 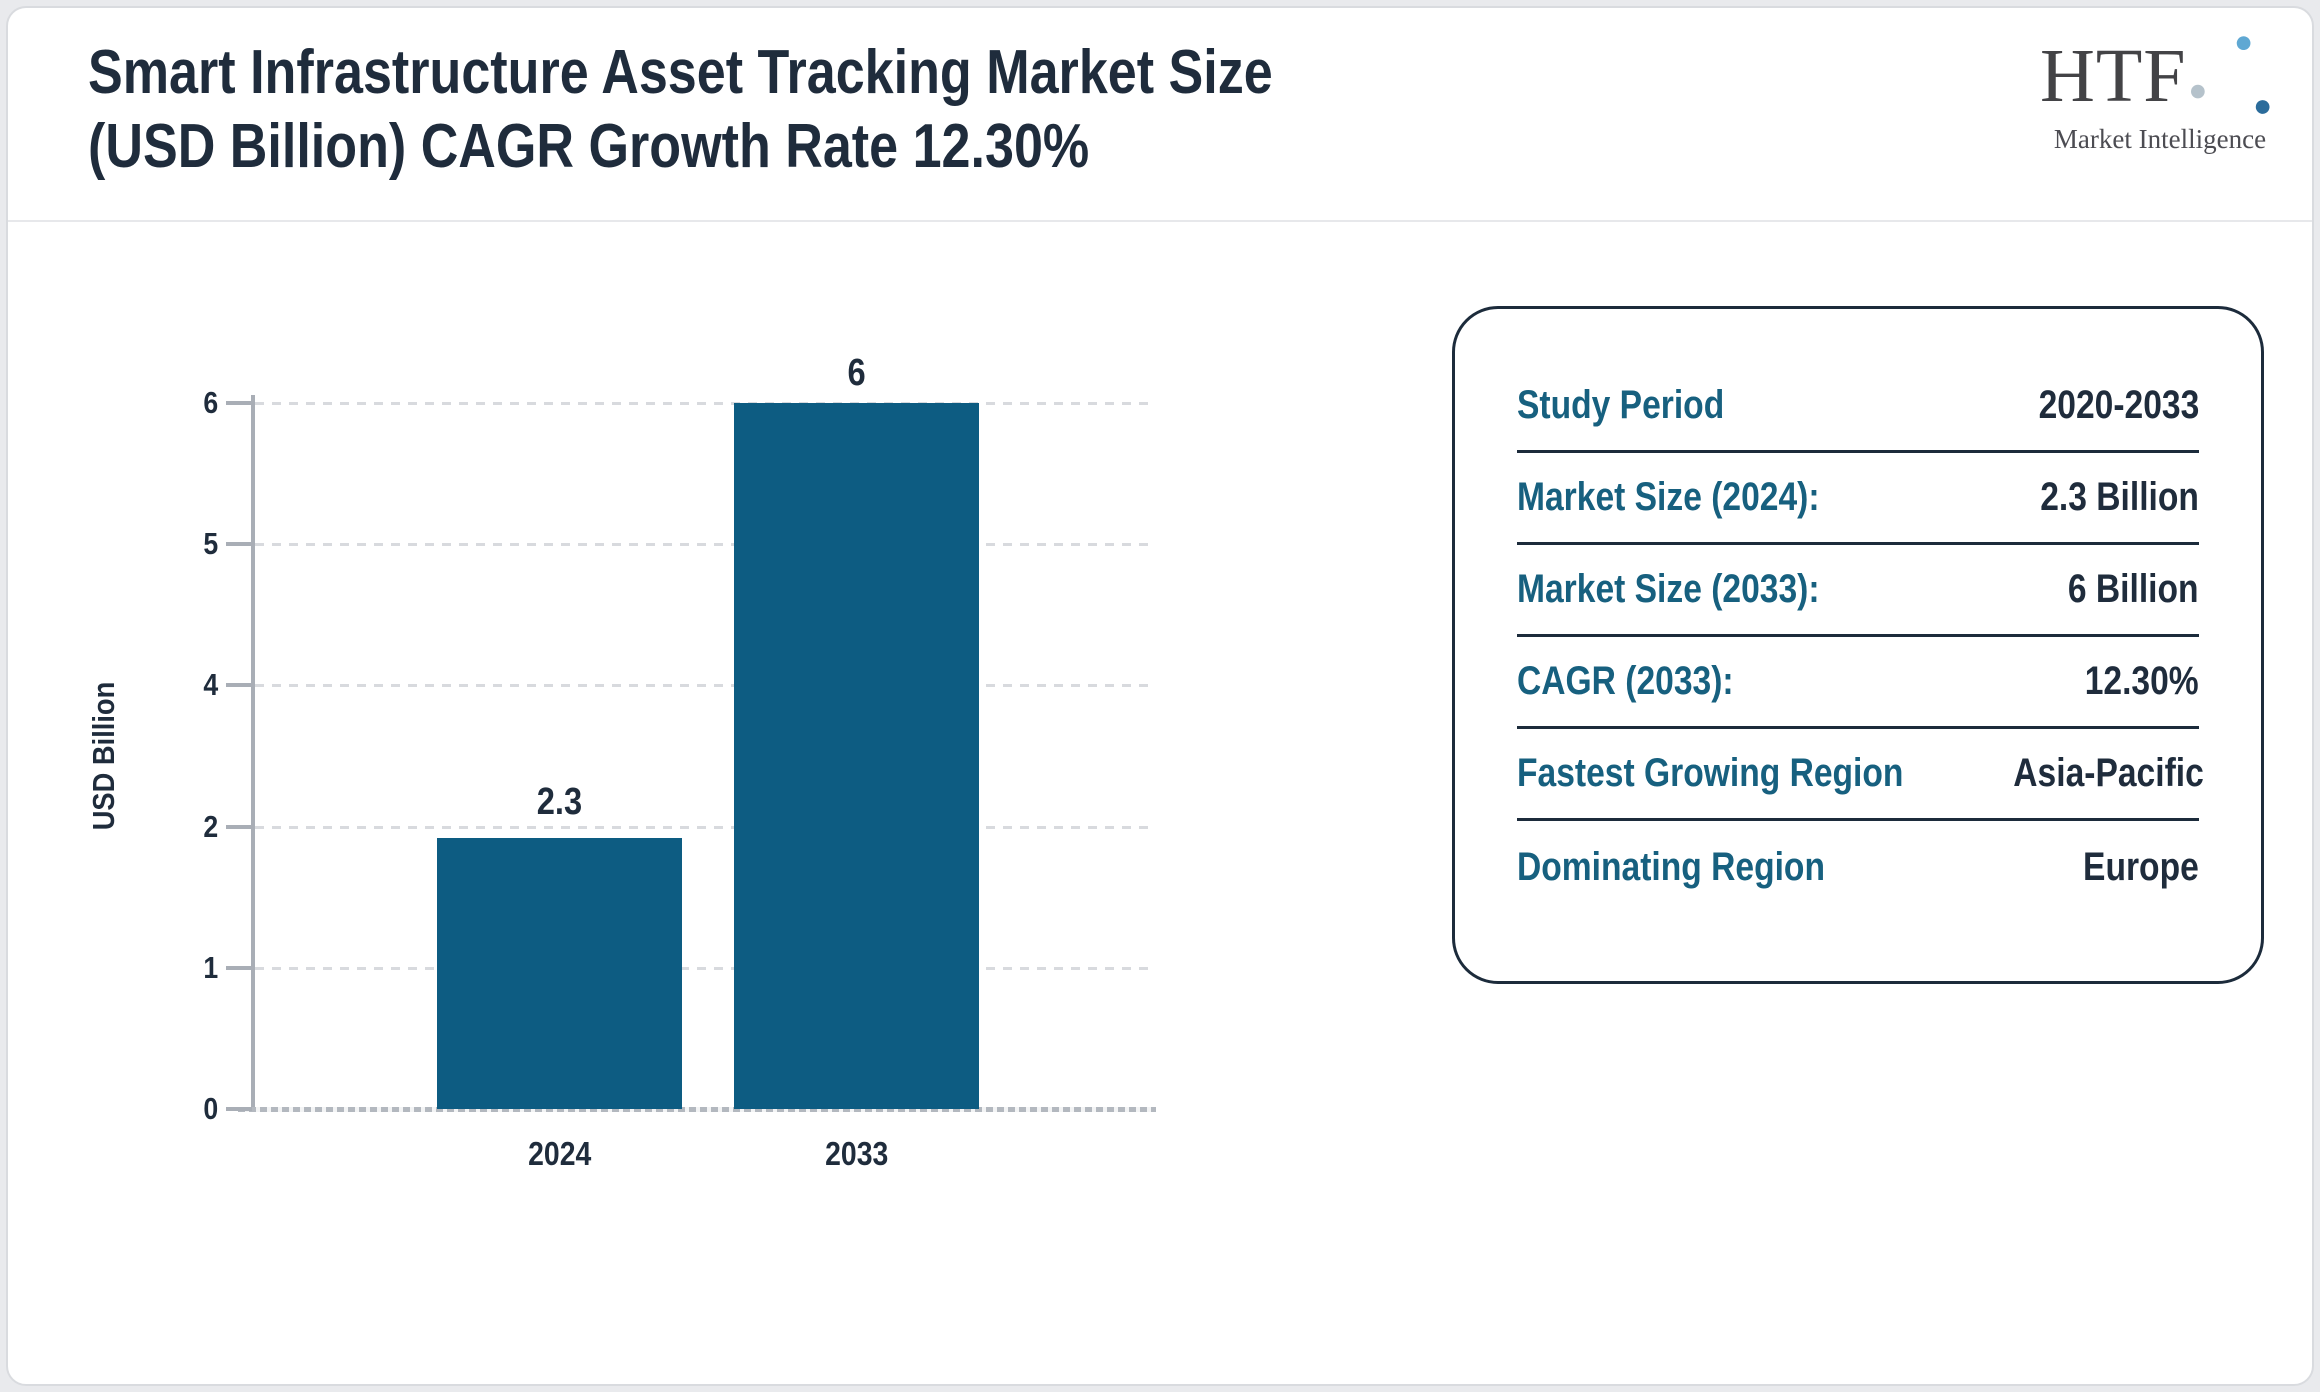 What do you see at coordinates (1858, 683) in the screenshot?
I see `info-row-cagr: CAGR (2033): 12.30%` at bounding box center [1858, 683].